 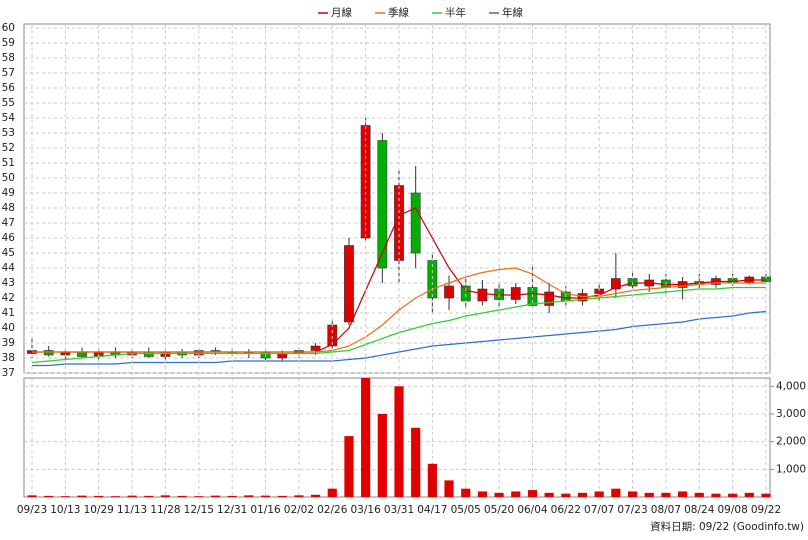 I want to click on legend-label: 半年, so click(x=455, y=12).